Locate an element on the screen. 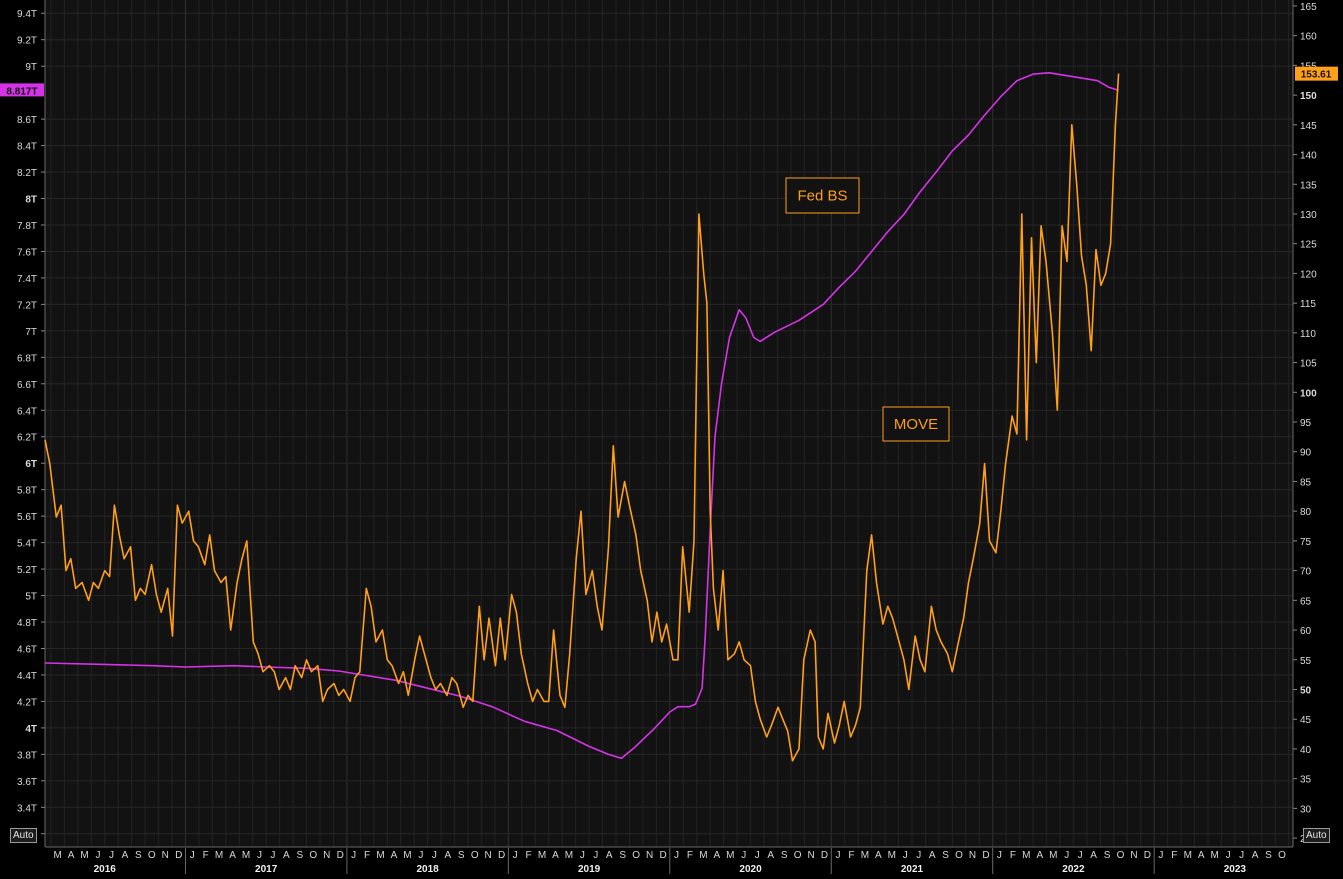  annotation-move: MOVE is located at coordinates (916, 424).